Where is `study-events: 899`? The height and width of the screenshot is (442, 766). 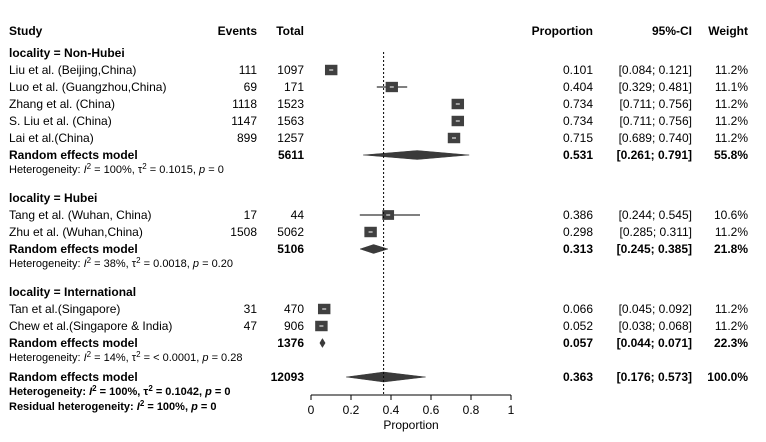
study-events: 899 is located at coordinates (247, 138).